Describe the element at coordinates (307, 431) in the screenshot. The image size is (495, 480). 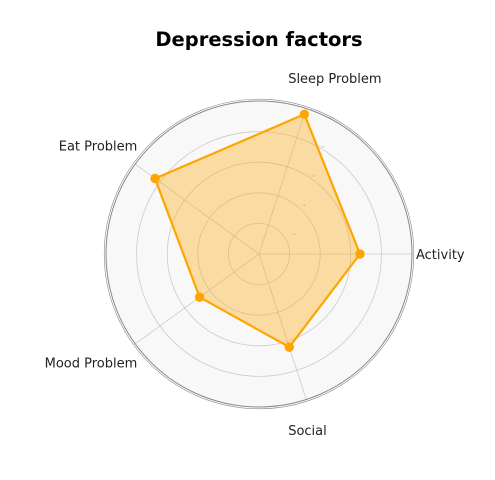
I see `category-label-3: Social` at that location.